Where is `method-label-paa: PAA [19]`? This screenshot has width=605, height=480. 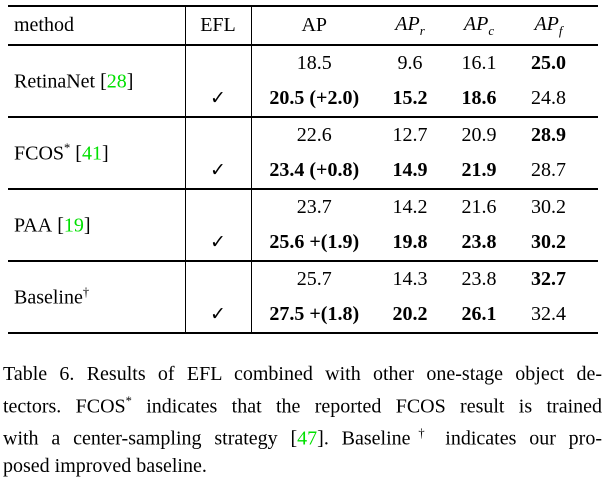 method-label-paa: PAA [19] is located at coordinates (97, 225).